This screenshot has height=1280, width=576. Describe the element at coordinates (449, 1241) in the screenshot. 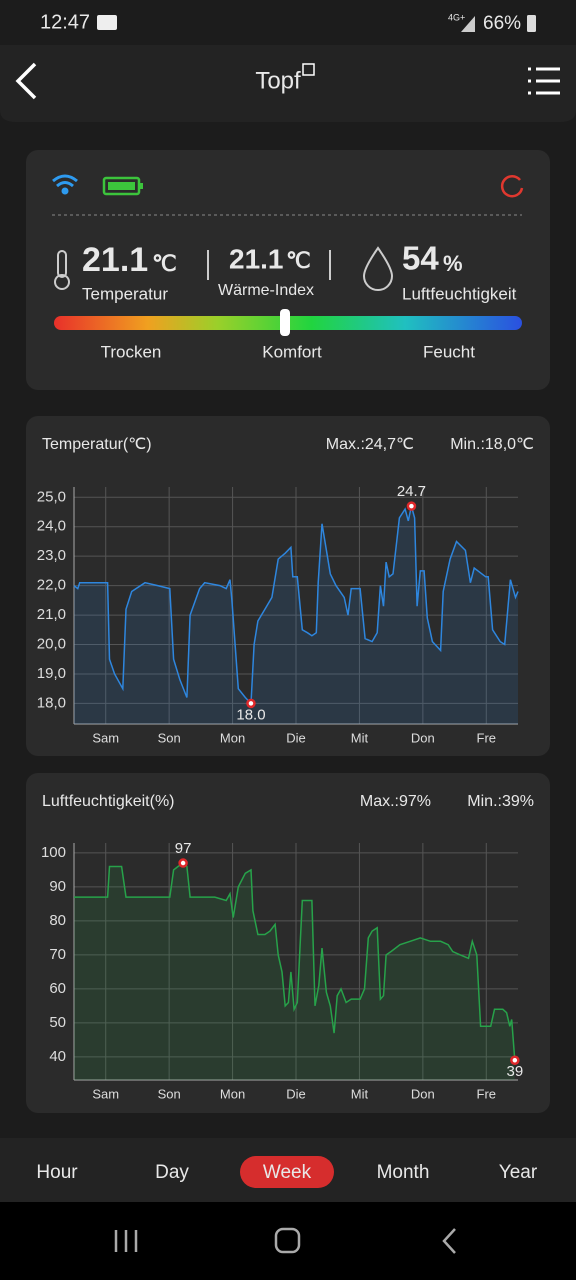

I see `nav-back` at that location.